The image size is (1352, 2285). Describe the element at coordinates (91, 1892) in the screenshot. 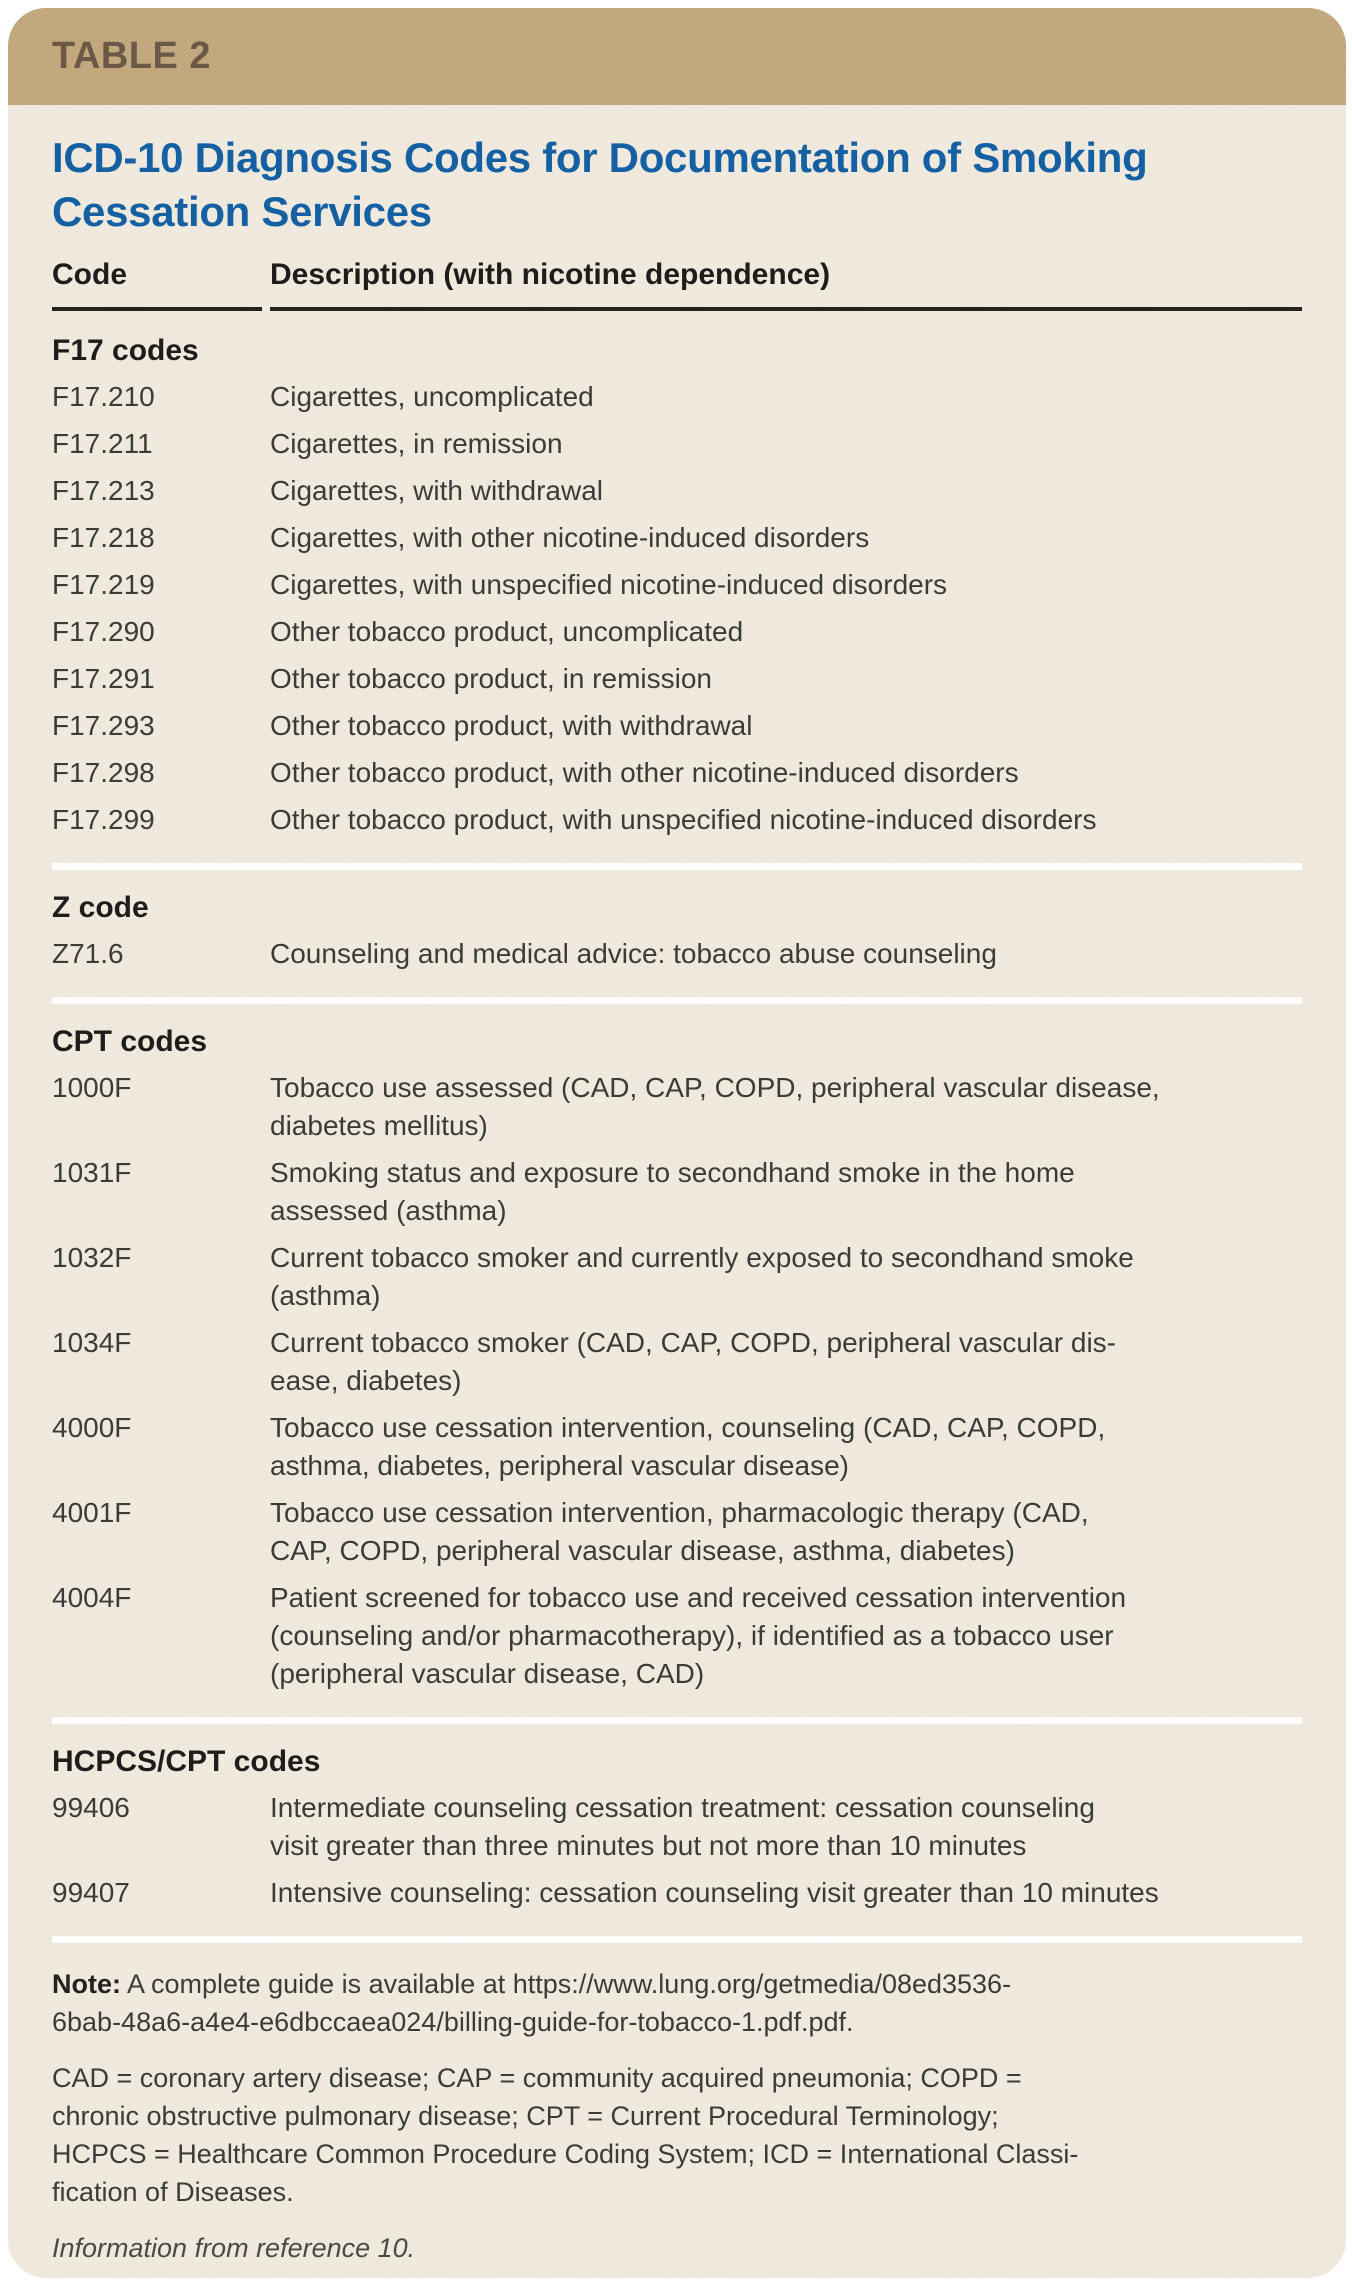

I see `code-cell: 99407` at that location.